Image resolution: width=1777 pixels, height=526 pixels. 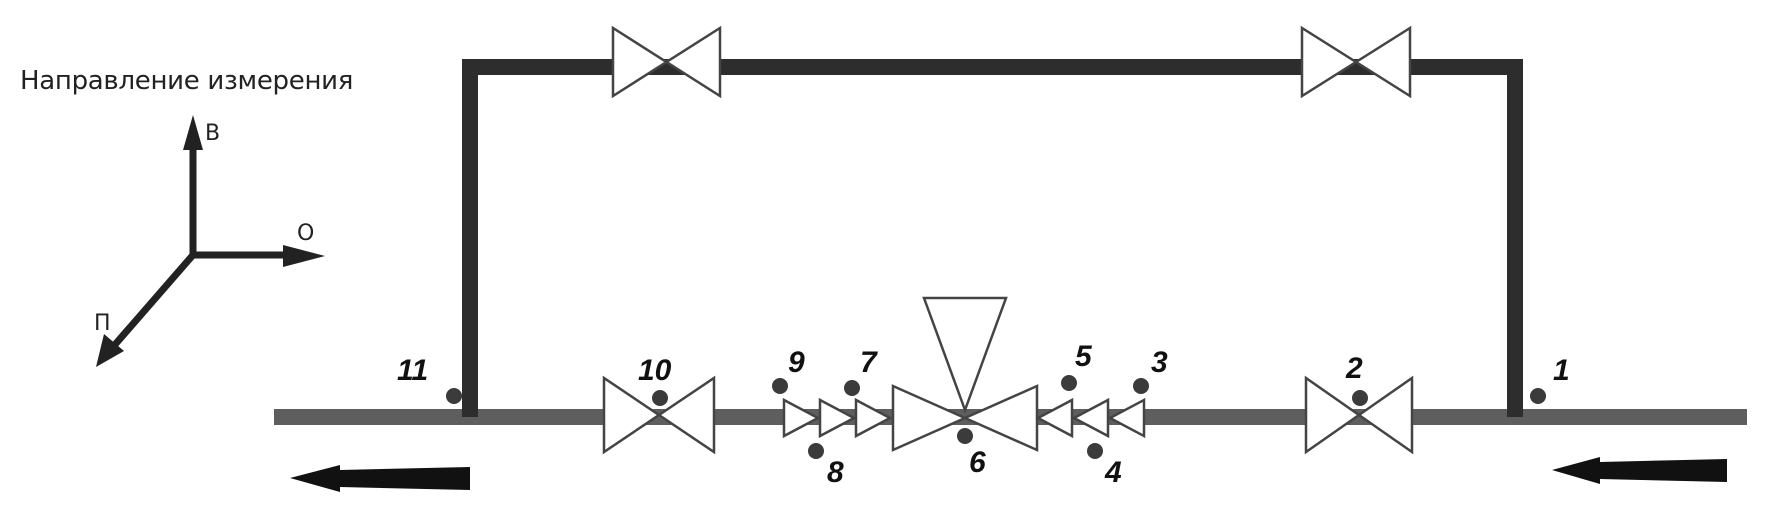 What do you see at coordinates (1084, 356) in the screenshot?
I see `point-label-5: 5` at bounding box center [1084, 356].